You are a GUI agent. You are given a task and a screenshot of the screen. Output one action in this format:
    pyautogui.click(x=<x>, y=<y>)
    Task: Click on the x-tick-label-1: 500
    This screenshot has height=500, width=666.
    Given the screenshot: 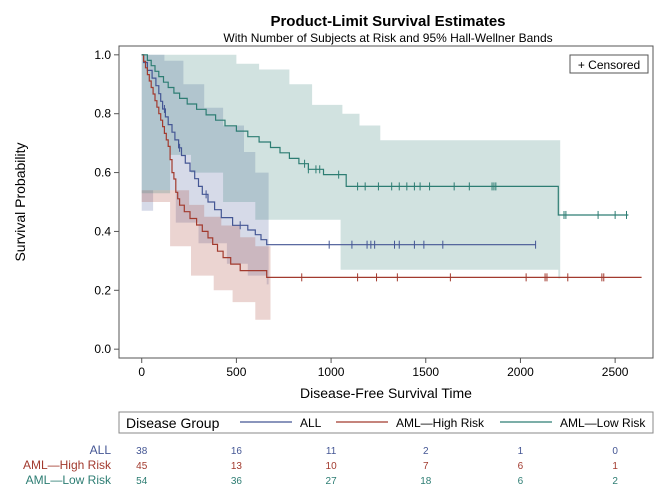 What is the action you would take?
    pyautogui.click(x=236, y=372)
    